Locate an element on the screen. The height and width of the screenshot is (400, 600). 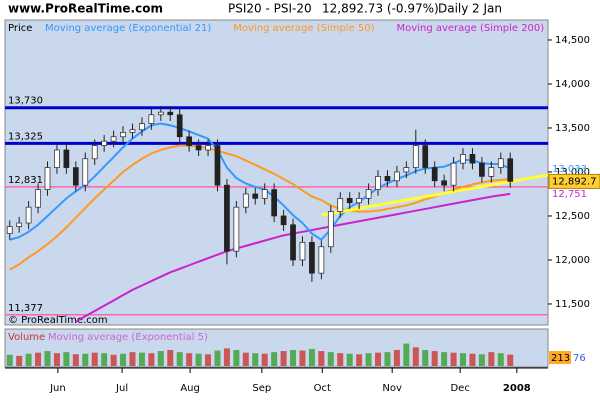
volume-ma-last-label: 76 is located at coordinates (579, 358).